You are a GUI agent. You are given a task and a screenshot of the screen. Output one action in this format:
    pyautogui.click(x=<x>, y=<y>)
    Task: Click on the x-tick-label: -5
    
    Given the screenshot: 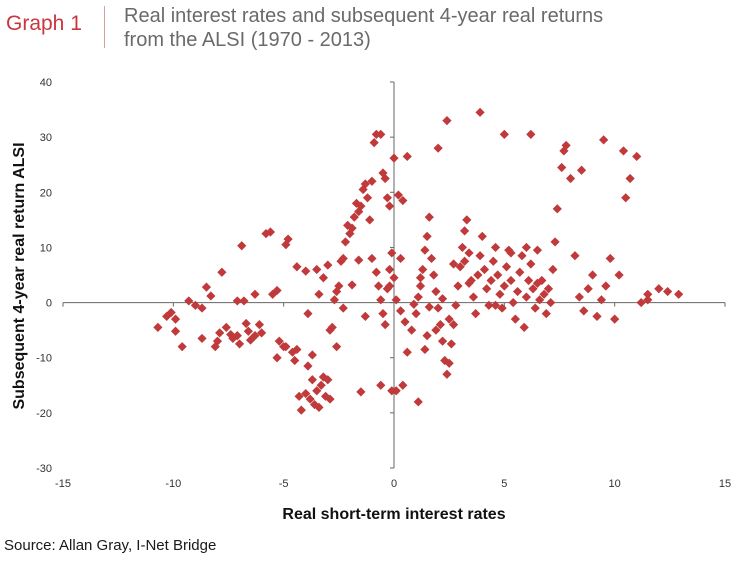 What is the action you would take?
    pyautogui.click(x=284, y=484)
    